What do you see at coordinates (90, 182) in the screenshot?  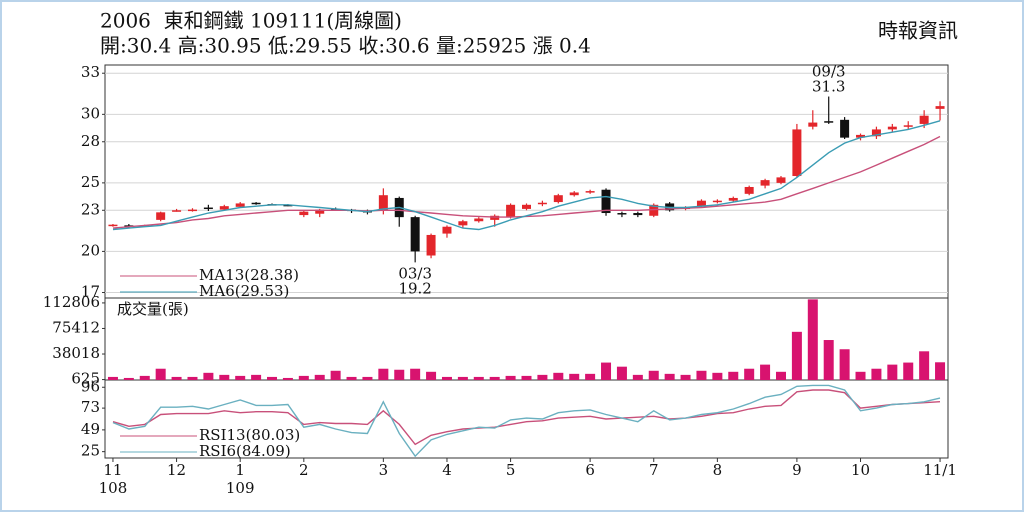 I see `y-tick-label: 25` at bounding box center [90, 182].